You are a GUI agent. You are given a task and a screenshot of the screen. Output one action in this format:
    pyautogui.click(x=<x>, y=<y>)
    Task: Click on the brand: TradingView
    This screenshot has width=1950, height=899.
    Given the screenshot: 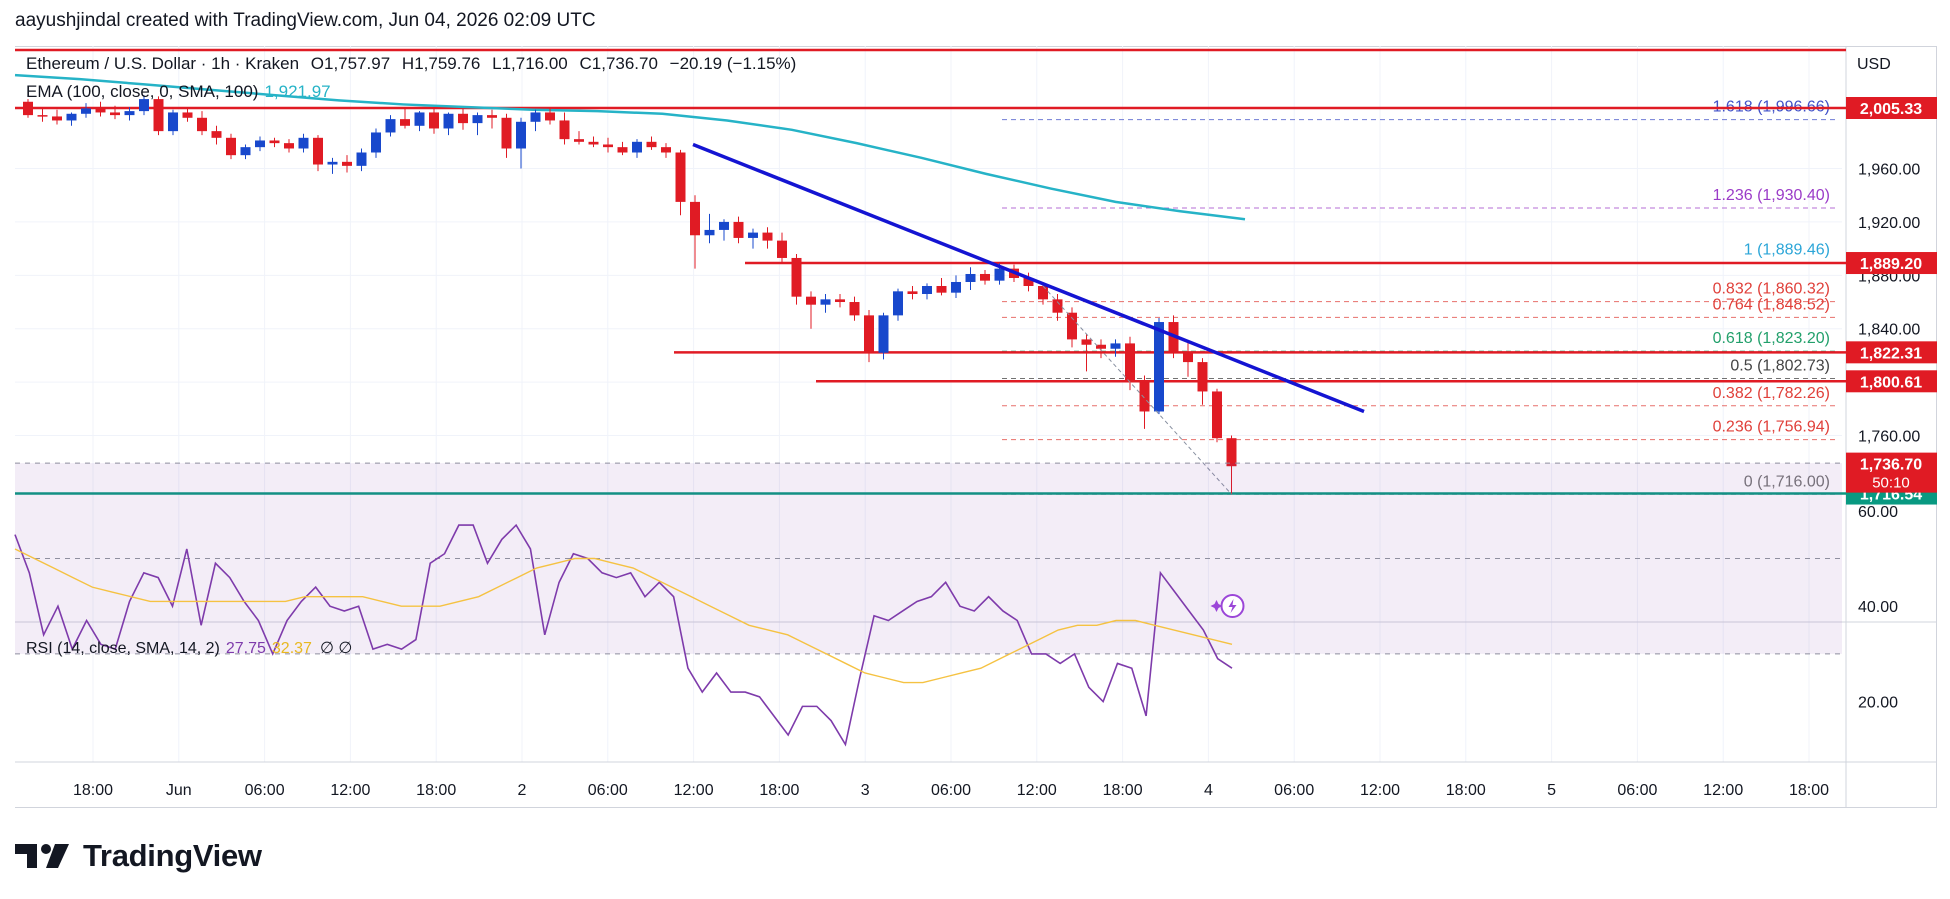 What is the action you would take?
    pyautogui.click(x=138, y=856)
    